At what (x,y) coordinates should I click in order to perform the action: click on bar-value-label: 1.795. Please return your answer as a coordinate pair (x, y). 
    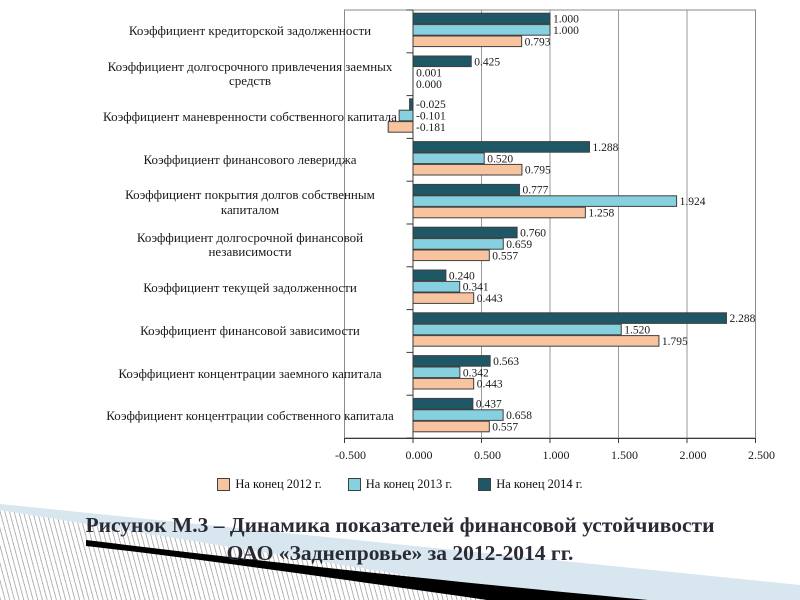
    Looking at the image, I should click on (675, 342).